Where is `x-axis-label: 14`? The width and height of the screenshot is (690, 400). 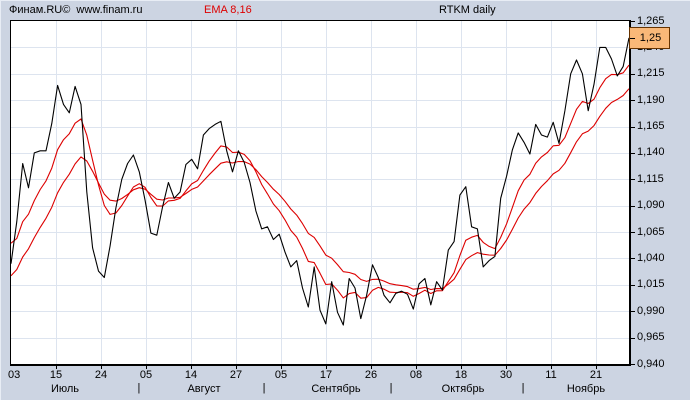 x-axis-label: 14 is located at coordinates (191, 375).